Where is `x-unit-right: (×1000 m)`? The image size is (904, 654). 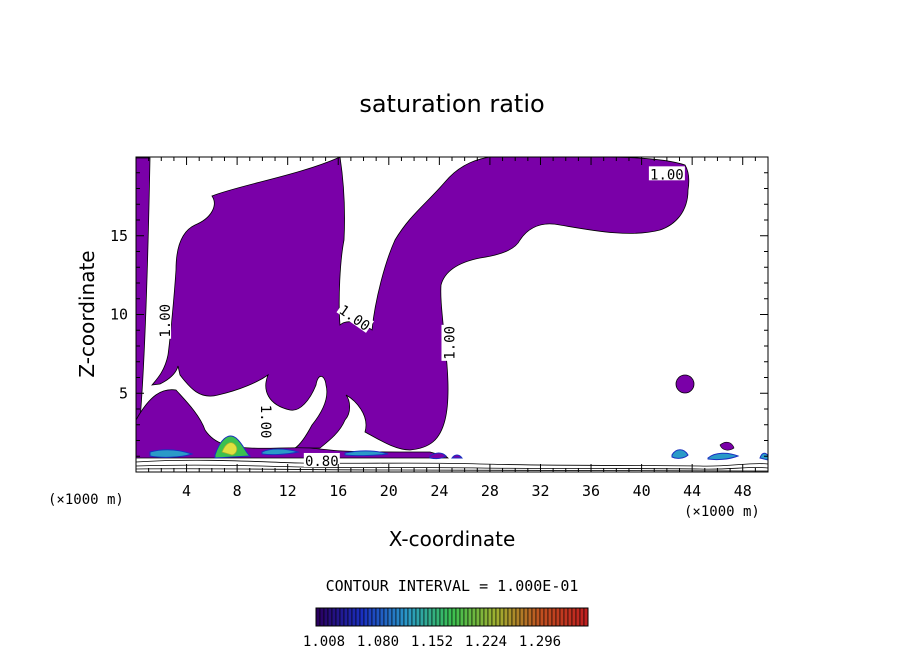
x-unit-right: (×1000 m) is located at coordinates (722, 512).